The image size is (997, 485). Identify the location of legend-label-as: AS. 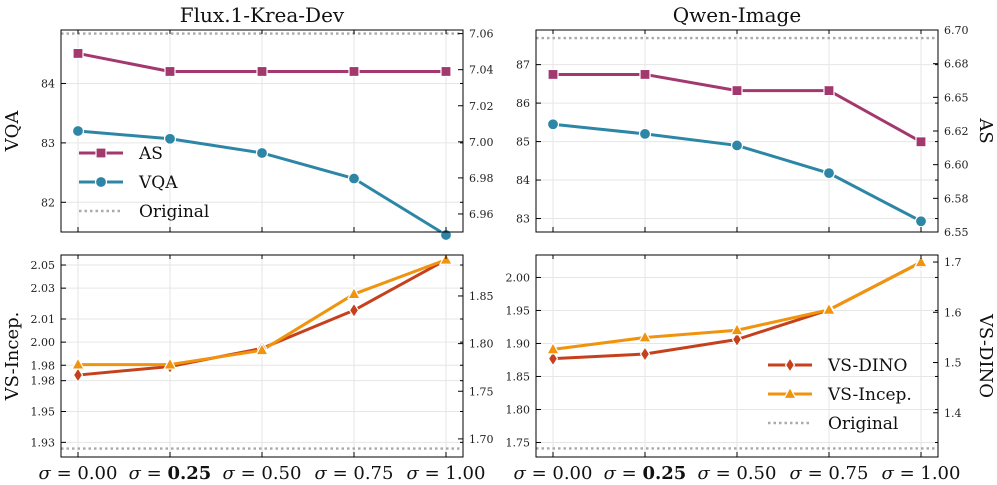
(150, 154).